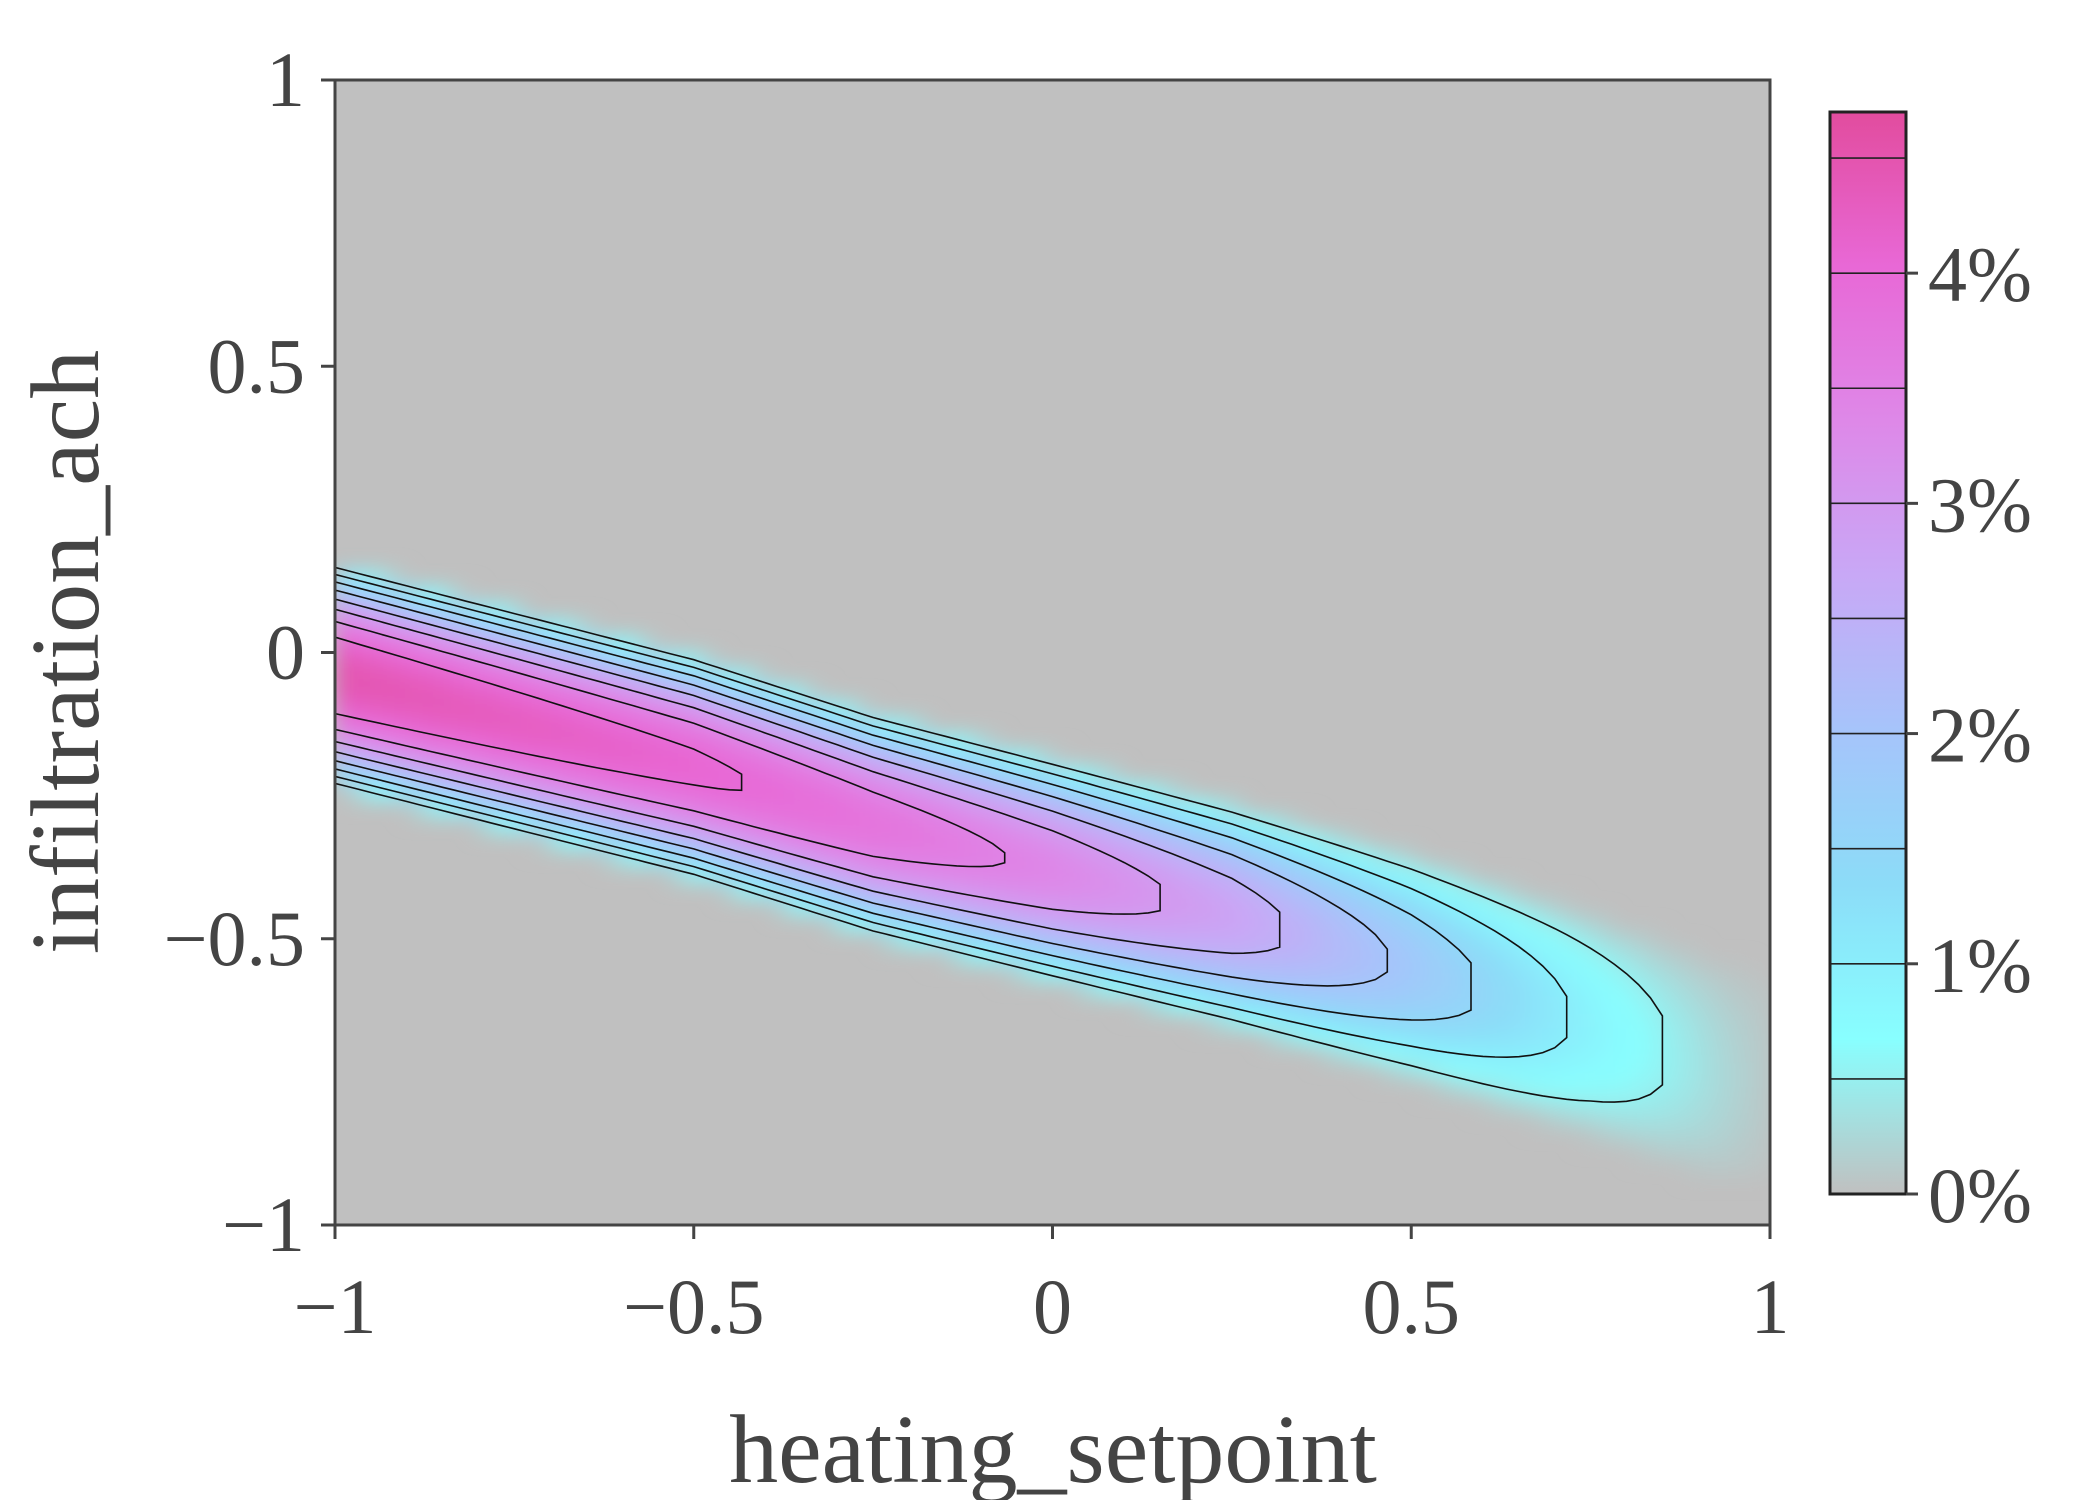  Describe the element at coordinates (1868, 653) in the screenshot. I see `colorbar-frame` at that location.